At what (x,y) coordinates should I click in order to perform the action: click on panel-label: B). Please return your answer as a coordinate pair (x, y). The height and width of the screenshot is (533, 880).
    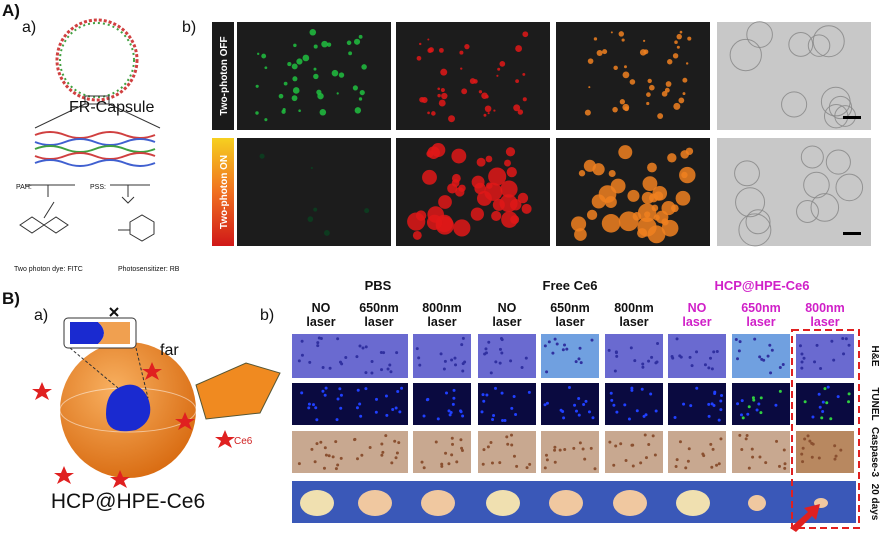
    Looking at the image, I should click on (11, 298).